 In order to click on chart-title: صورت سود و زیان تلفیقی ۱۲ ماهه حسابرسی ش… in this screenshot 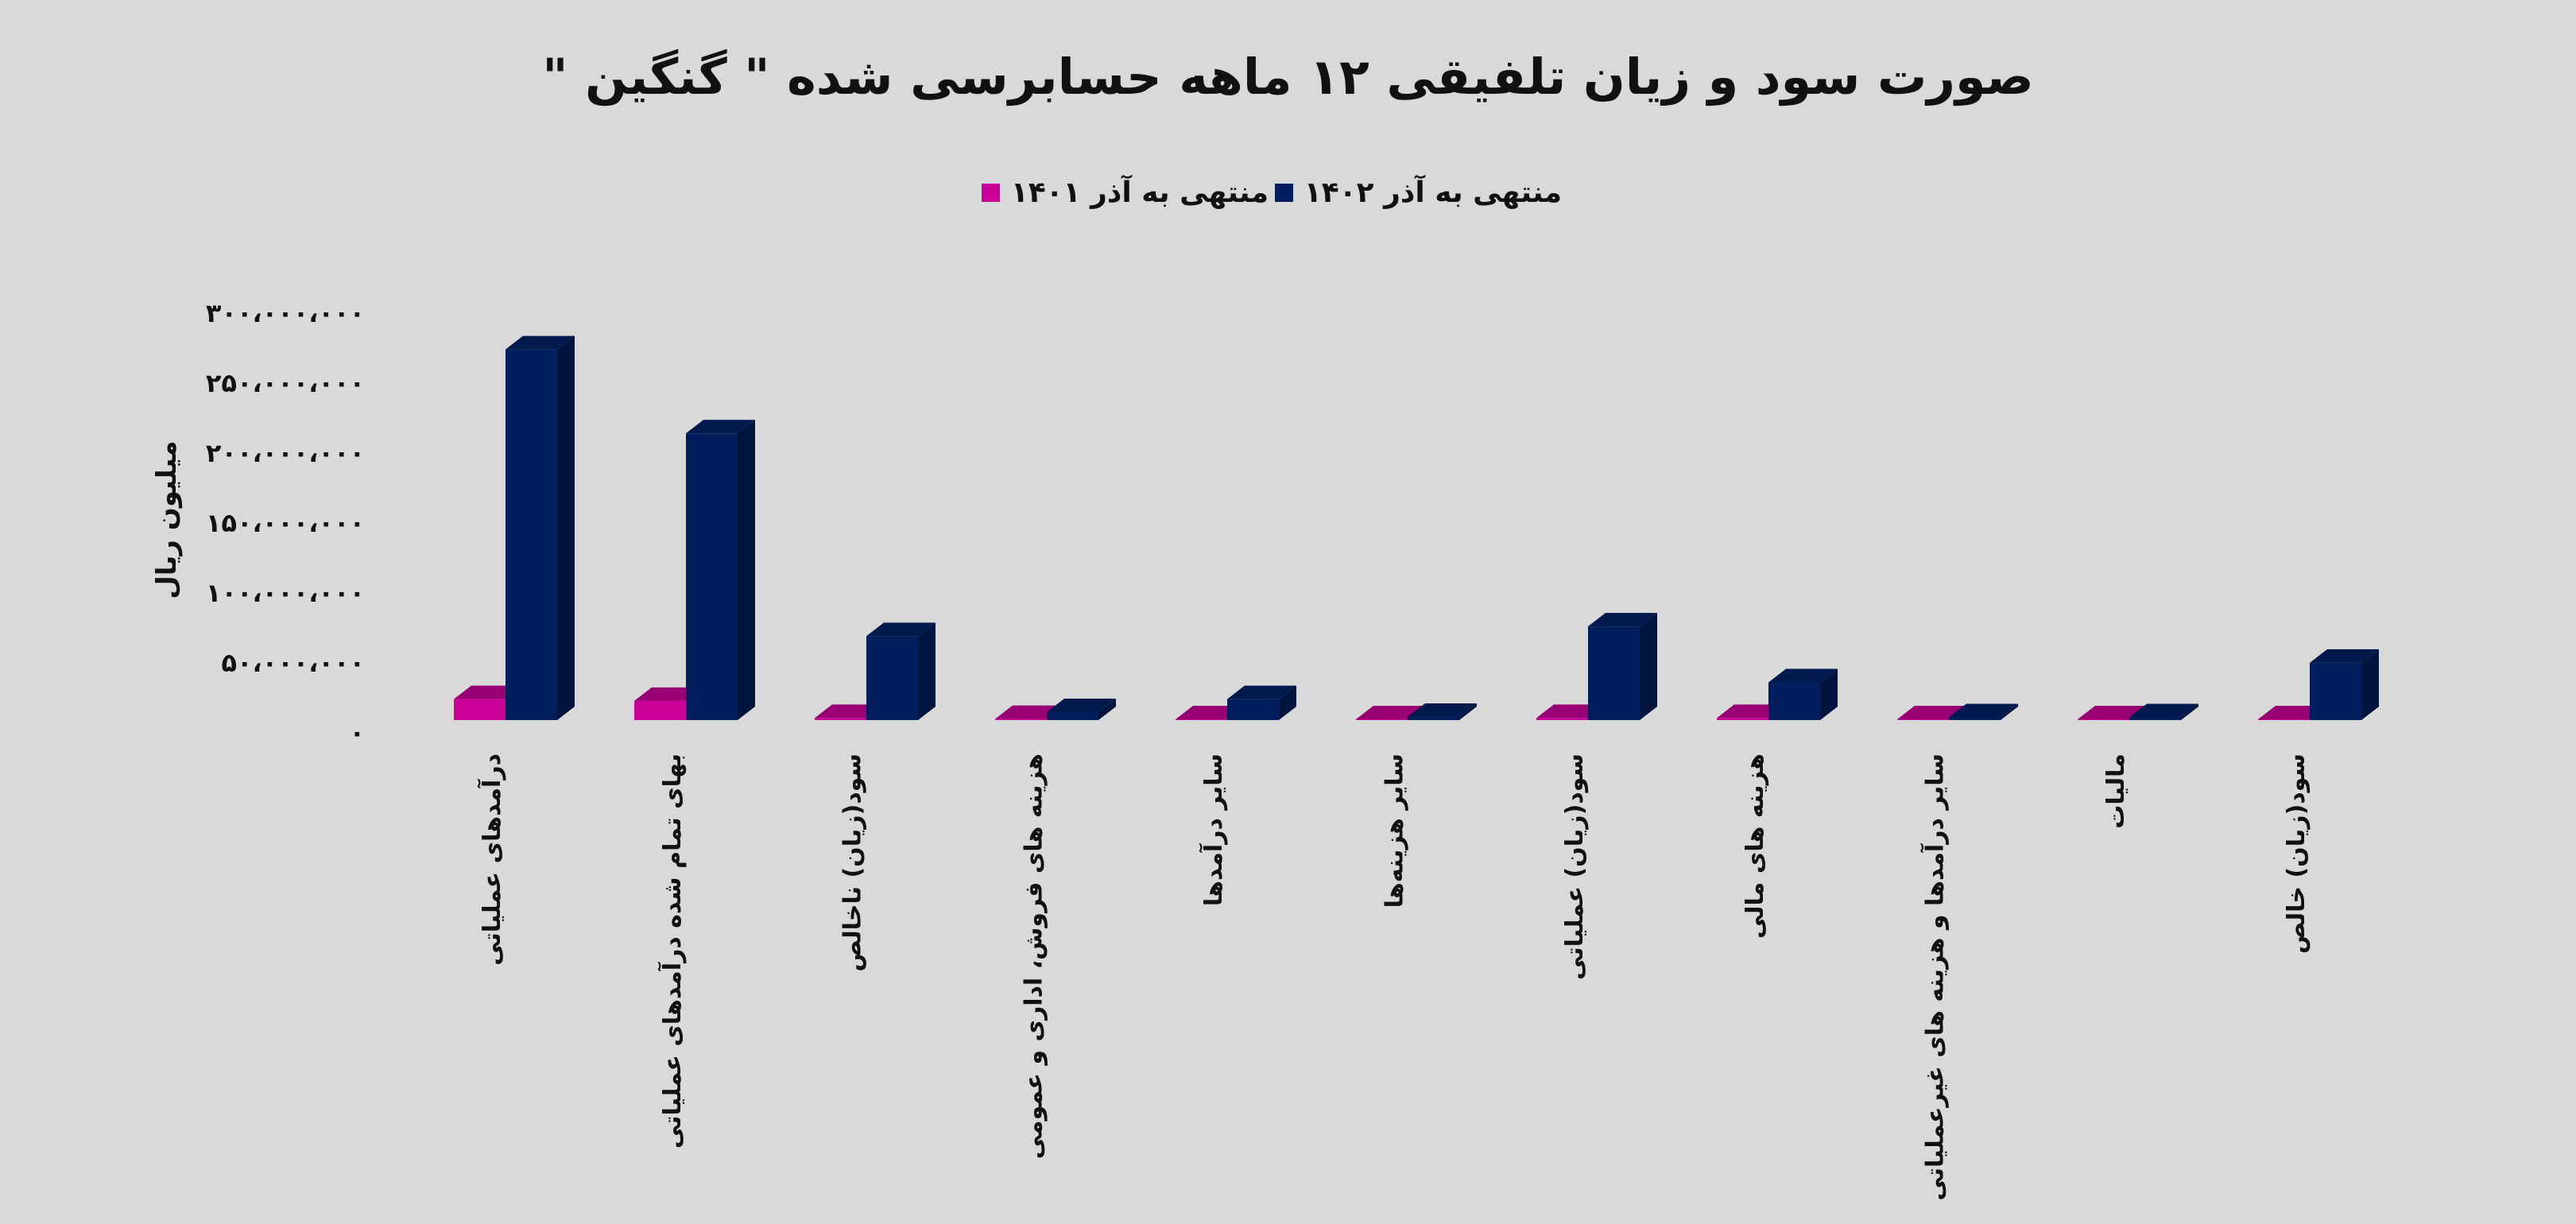, I will do `click(1288, 77)`.